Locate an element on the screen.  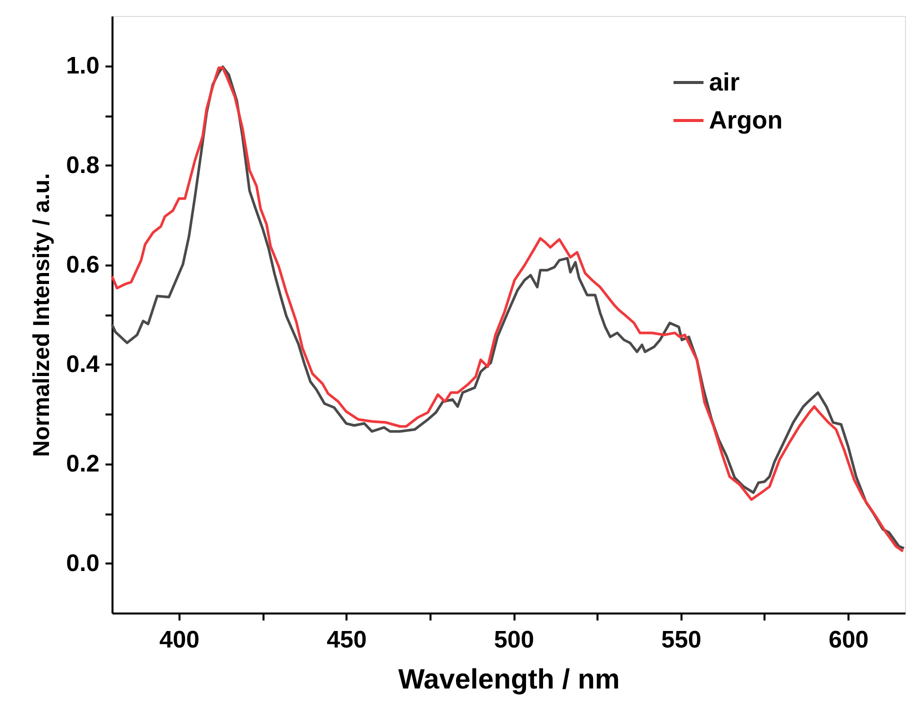
legend-label: Argon is located at coordinates (746, 120).